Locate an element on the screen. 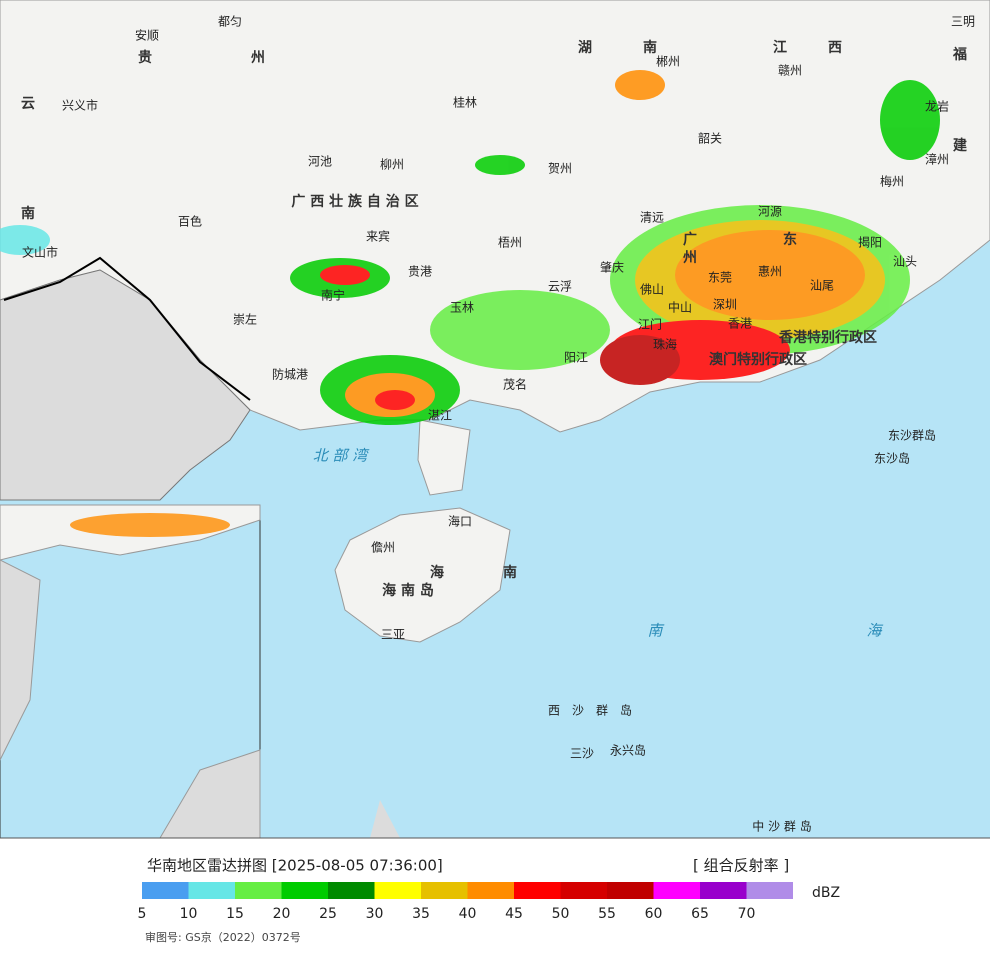  place-label: 来宾 is located at coordinates (378, 236).